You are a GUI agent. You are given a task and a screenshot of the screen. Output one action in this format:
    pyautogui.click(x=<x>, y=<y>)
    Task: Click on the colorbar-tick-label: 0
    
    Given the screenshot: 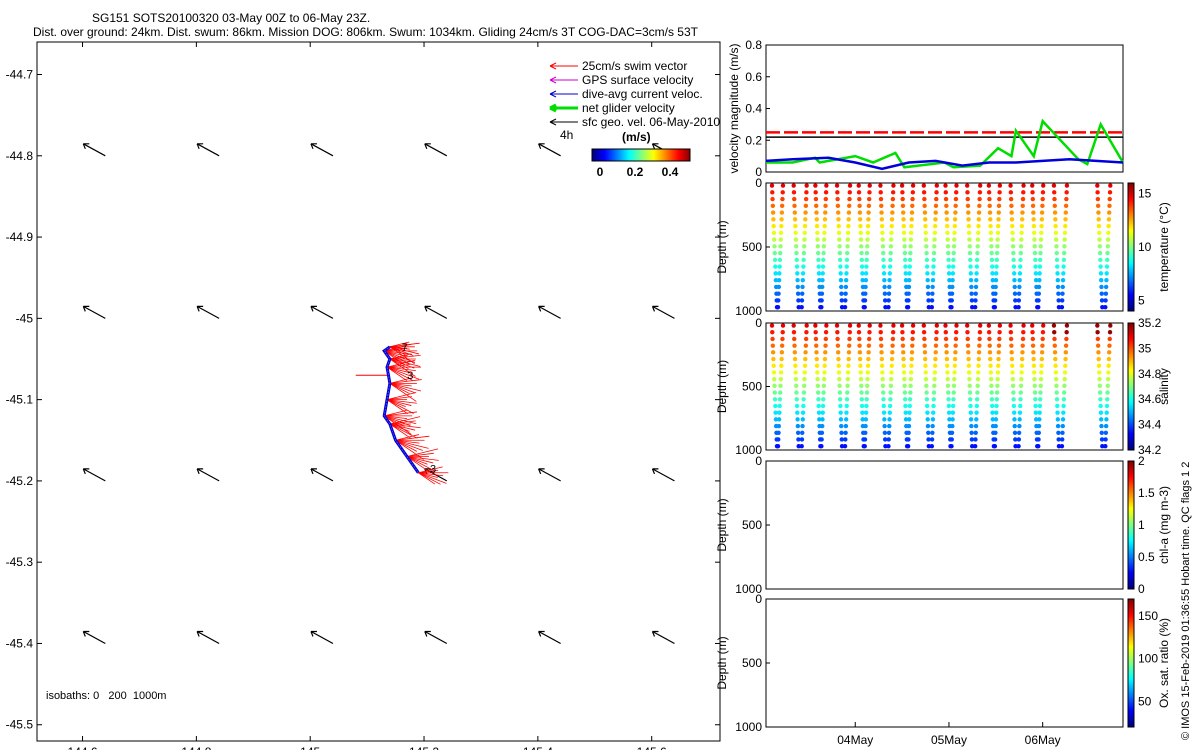 What is the action you would take?
    pyautogui.click(x=1141, y=589)
    